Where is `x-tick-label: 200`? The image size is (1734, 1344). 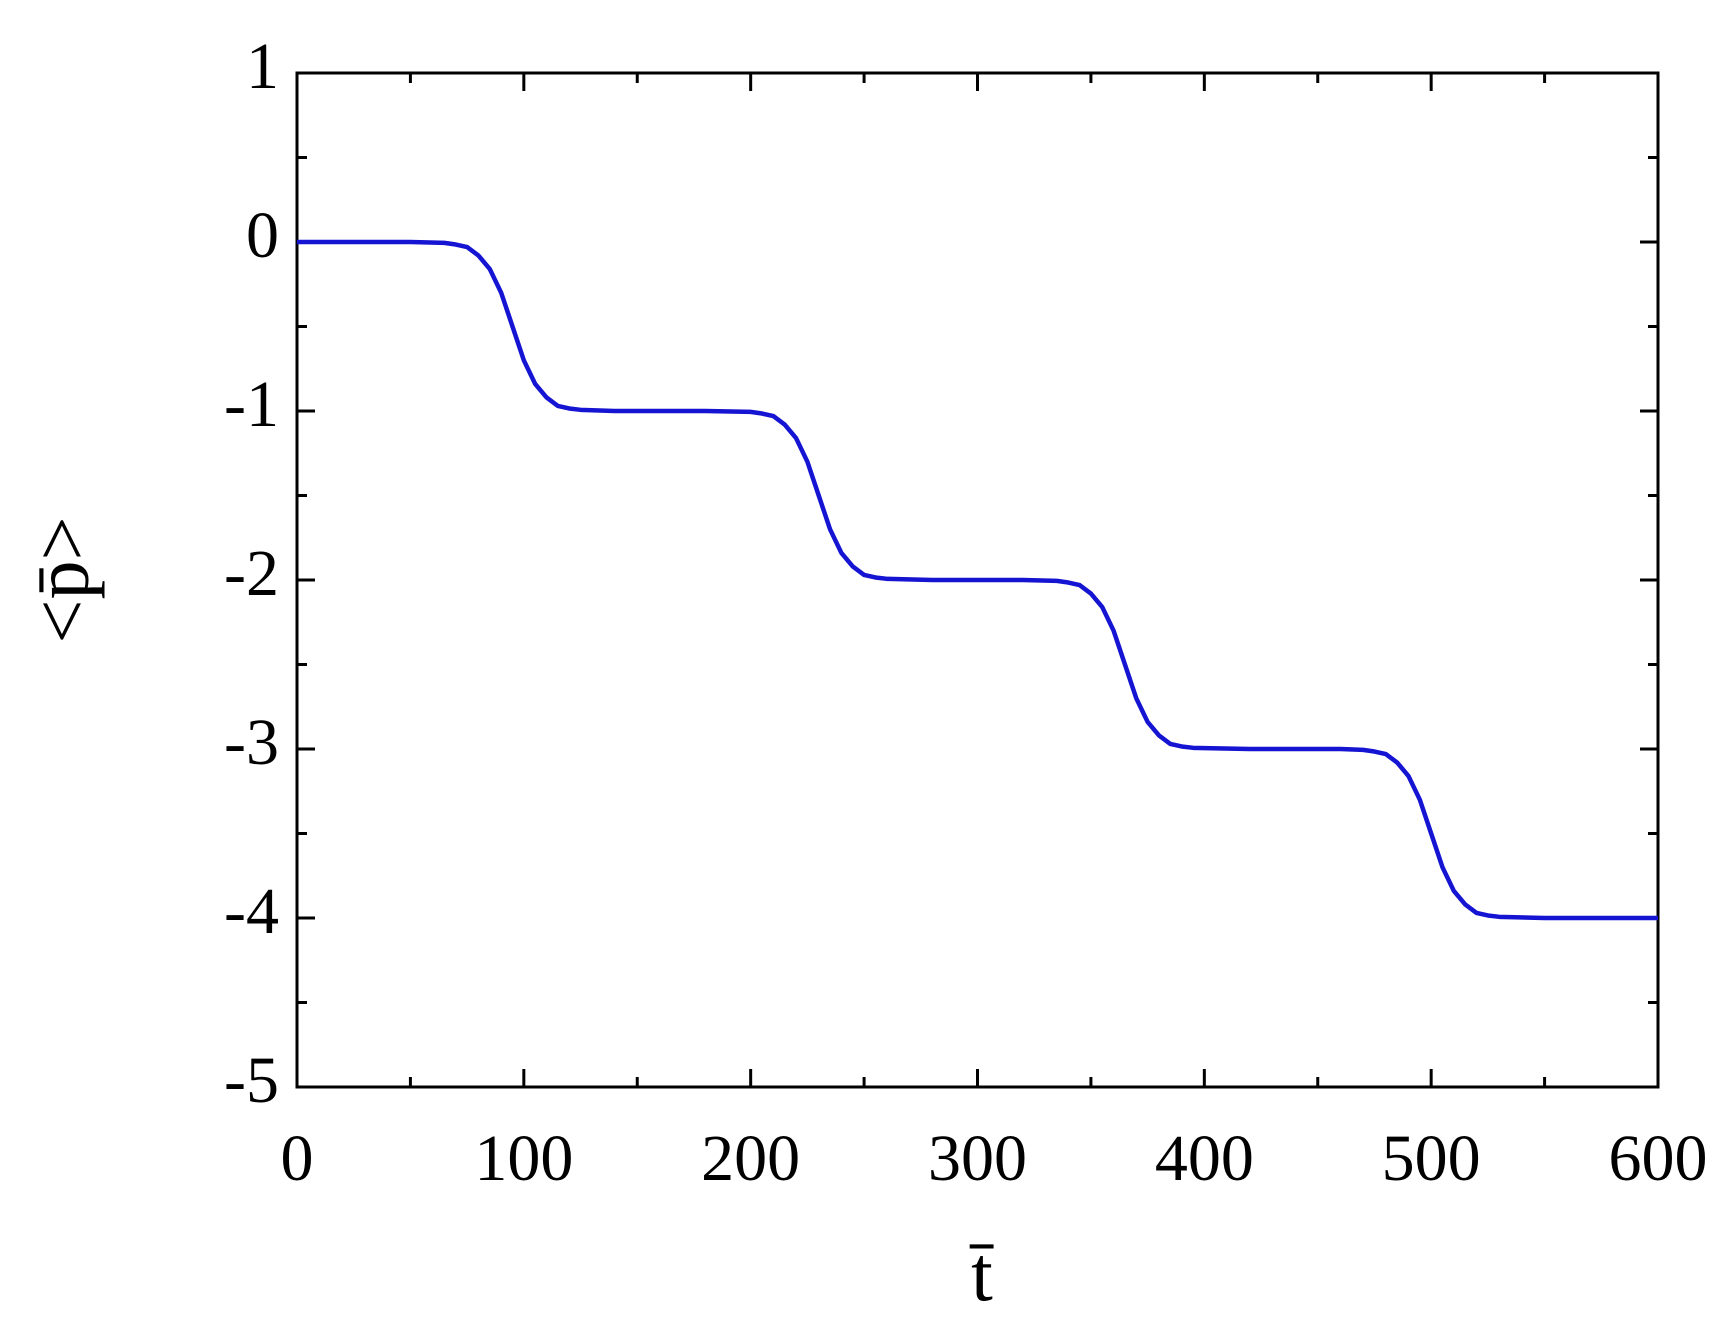
x-tick-label: 200 is located at coordinates (750, 1158).